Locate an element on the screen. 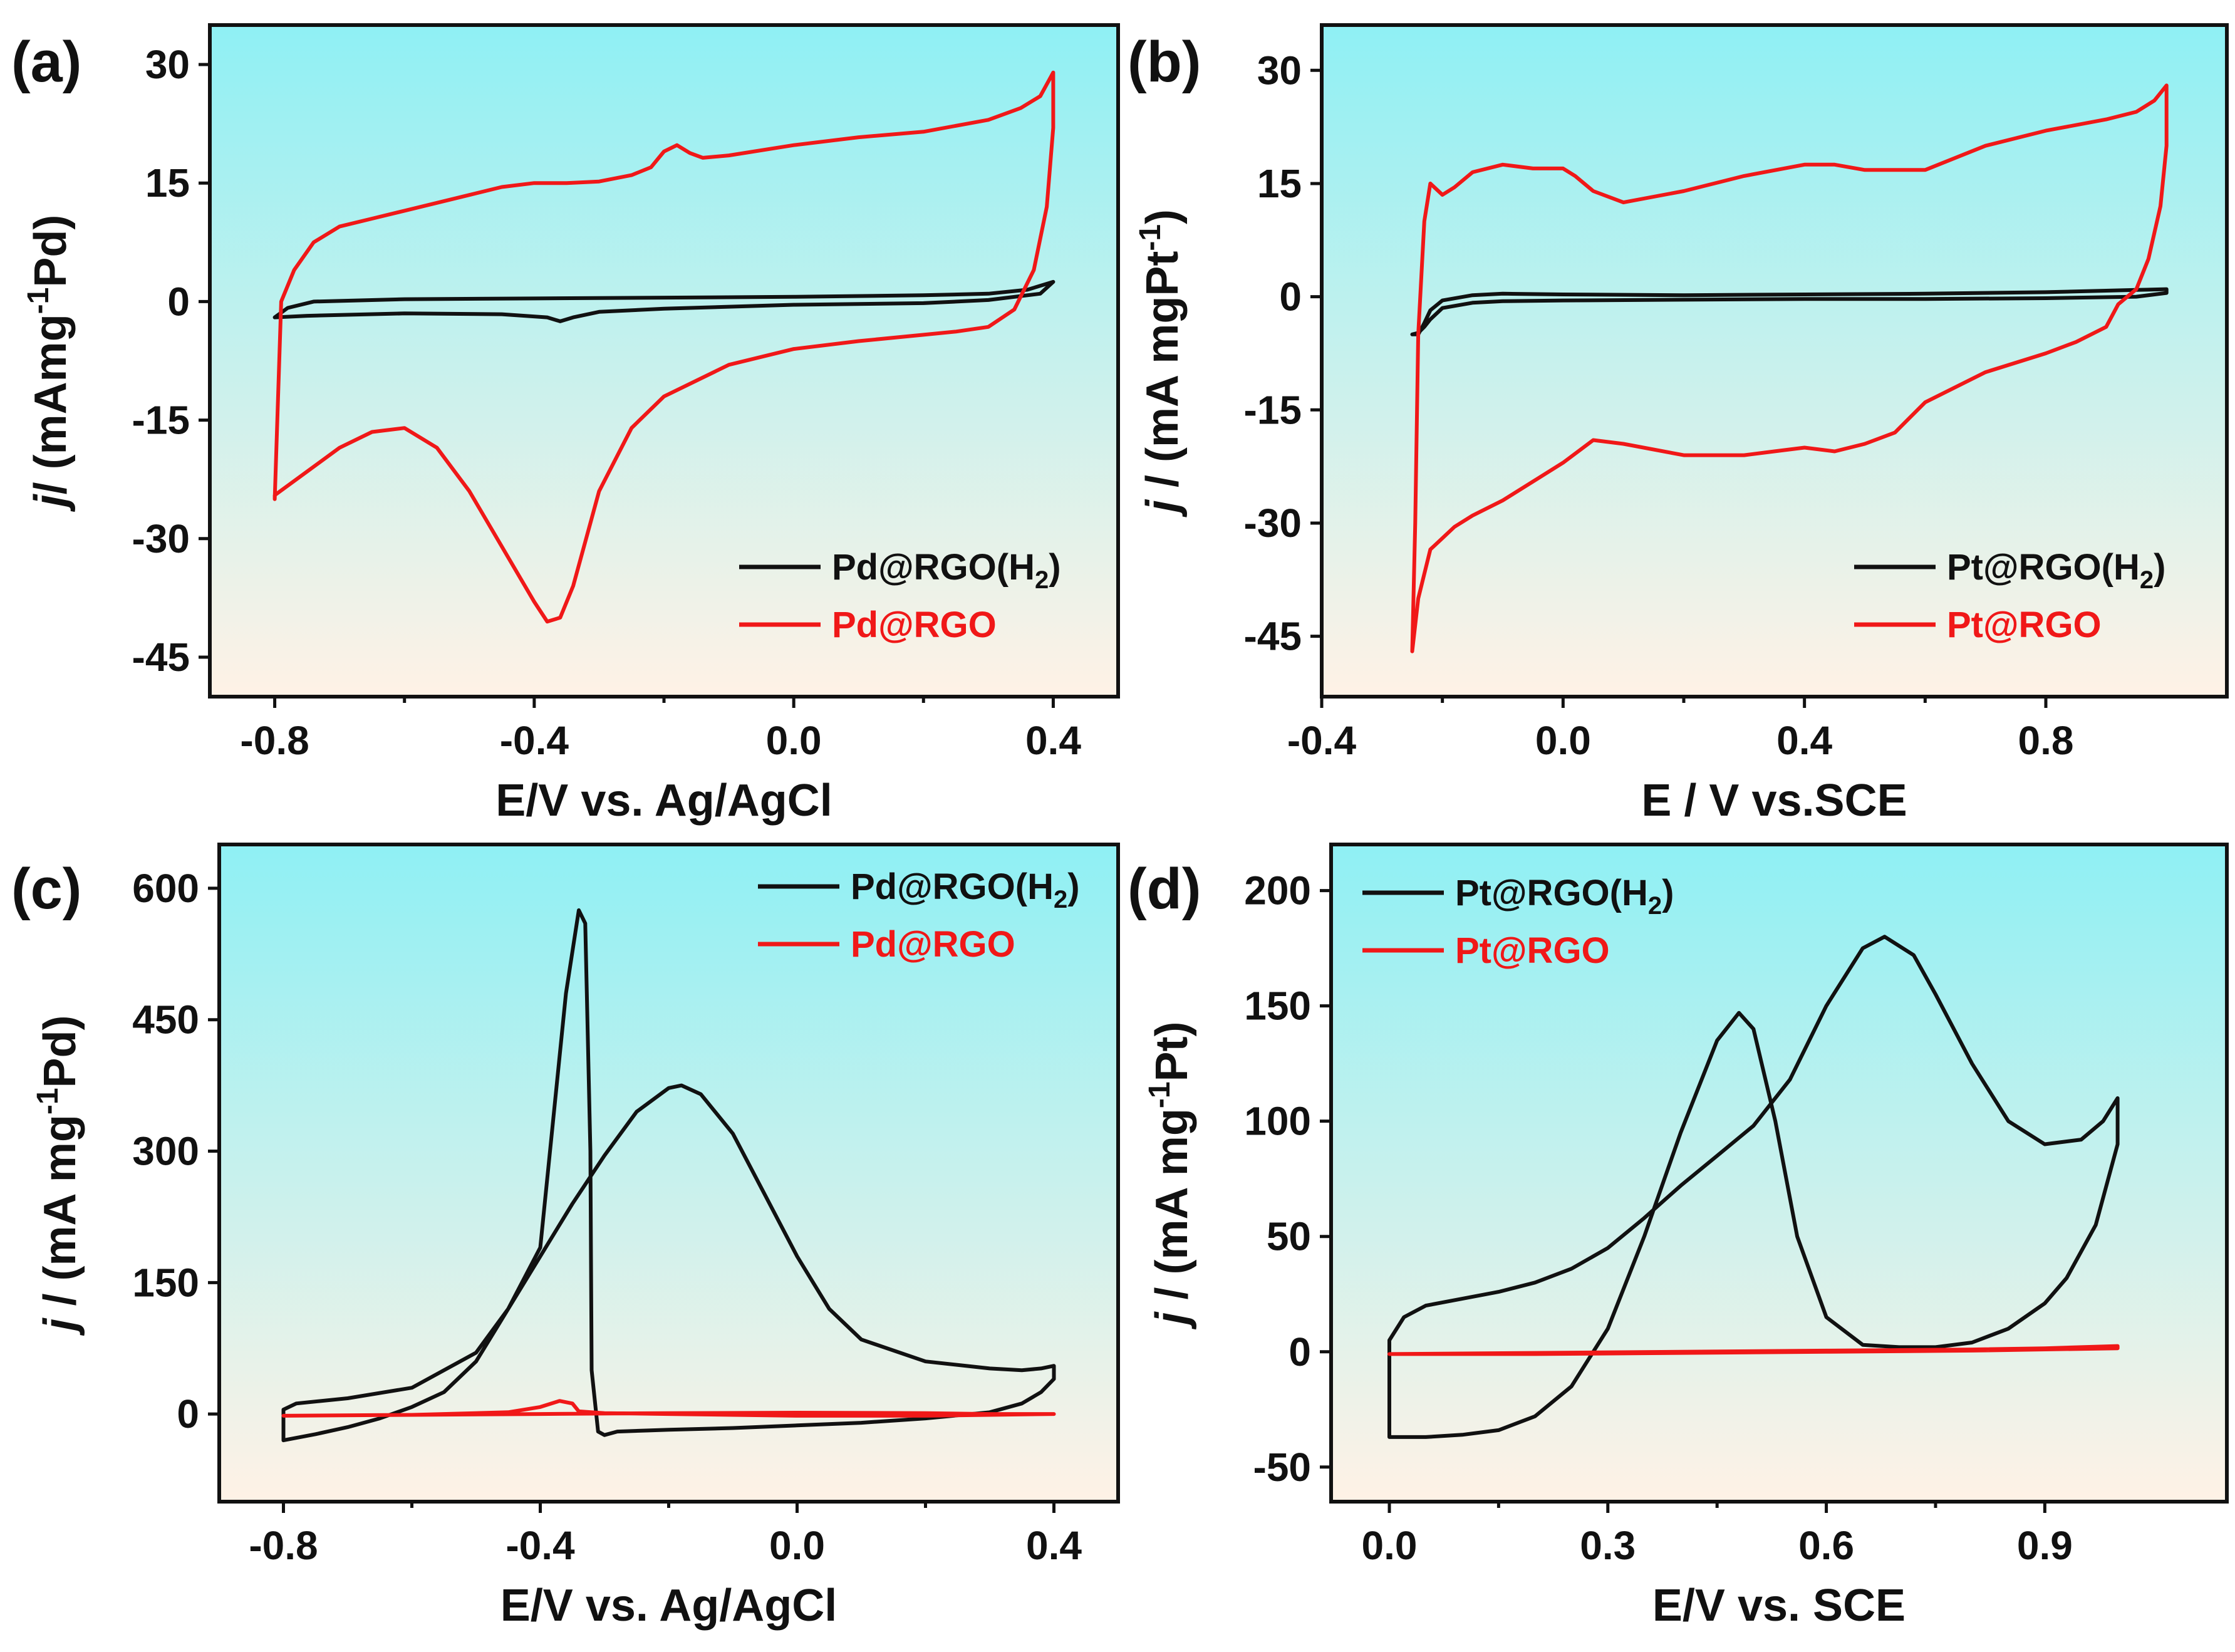  x-axis-label: E / V vs.SCE is located at coordinates (1774, 801).